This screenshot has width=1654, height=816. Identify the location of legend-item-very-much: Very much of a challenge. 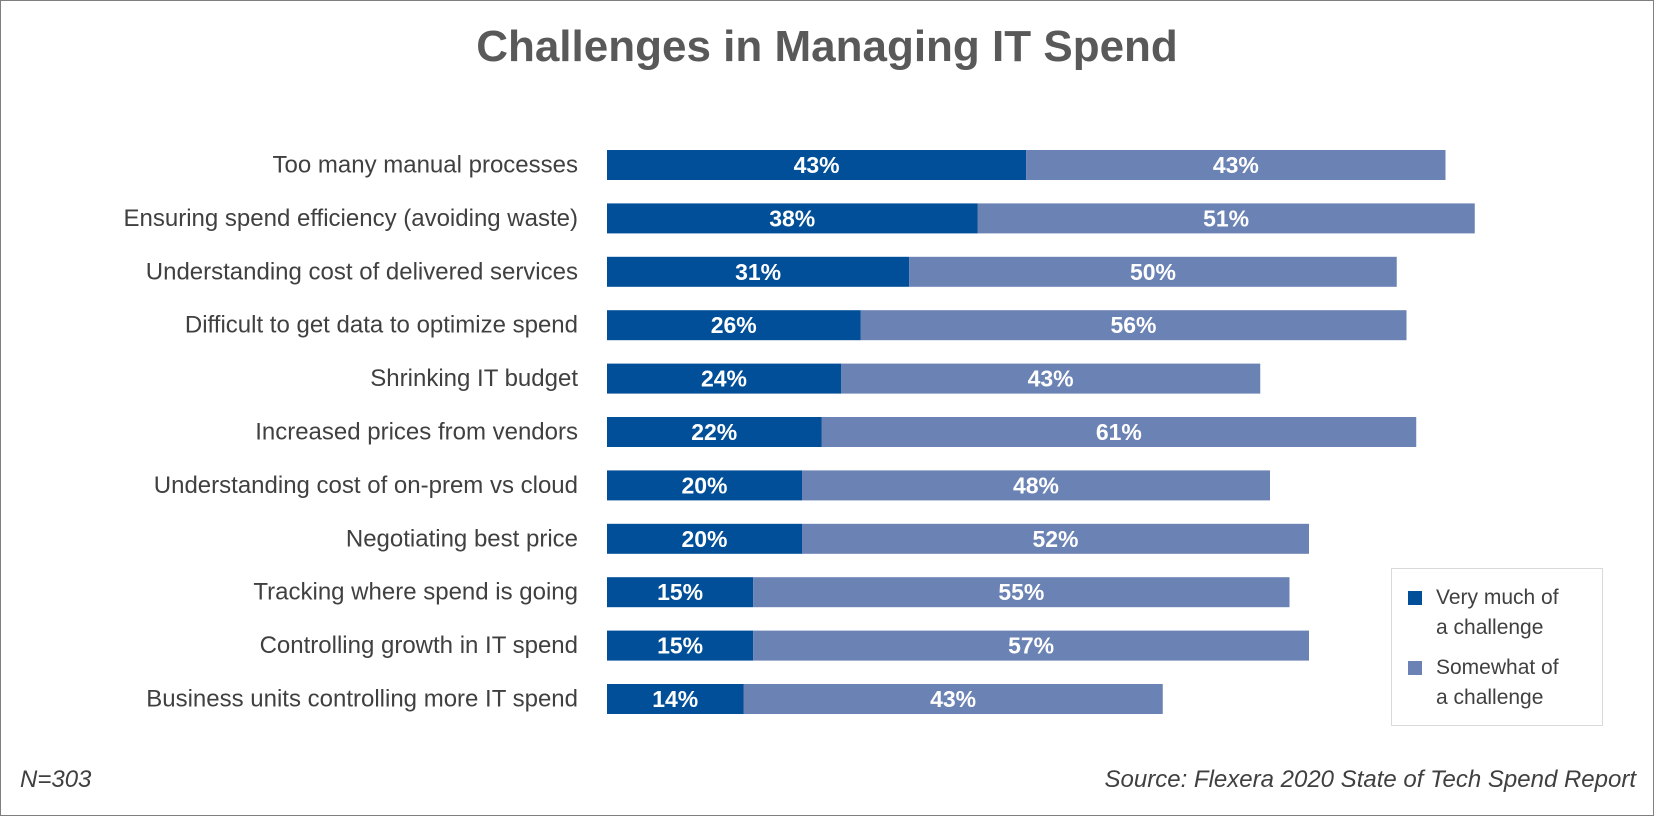
(1497, 613).